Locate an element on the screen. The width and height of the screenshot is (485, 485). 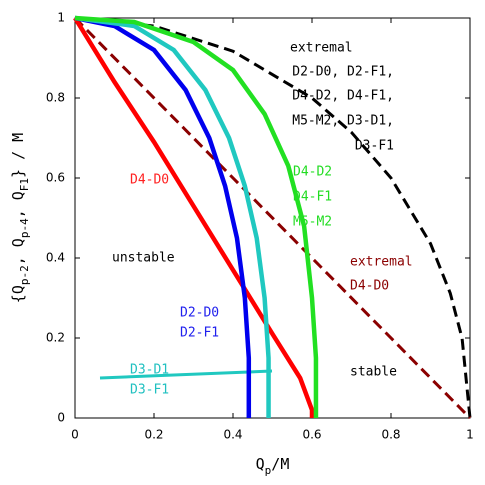
y-axis-label-part: p-4 is located at coordinates (24, 228).